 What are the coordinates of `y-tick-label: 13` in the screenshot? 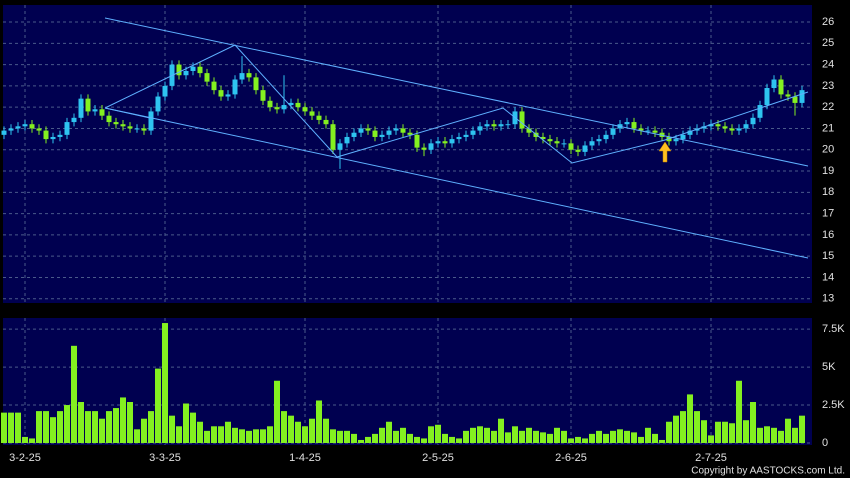 It's located at (828, 299).